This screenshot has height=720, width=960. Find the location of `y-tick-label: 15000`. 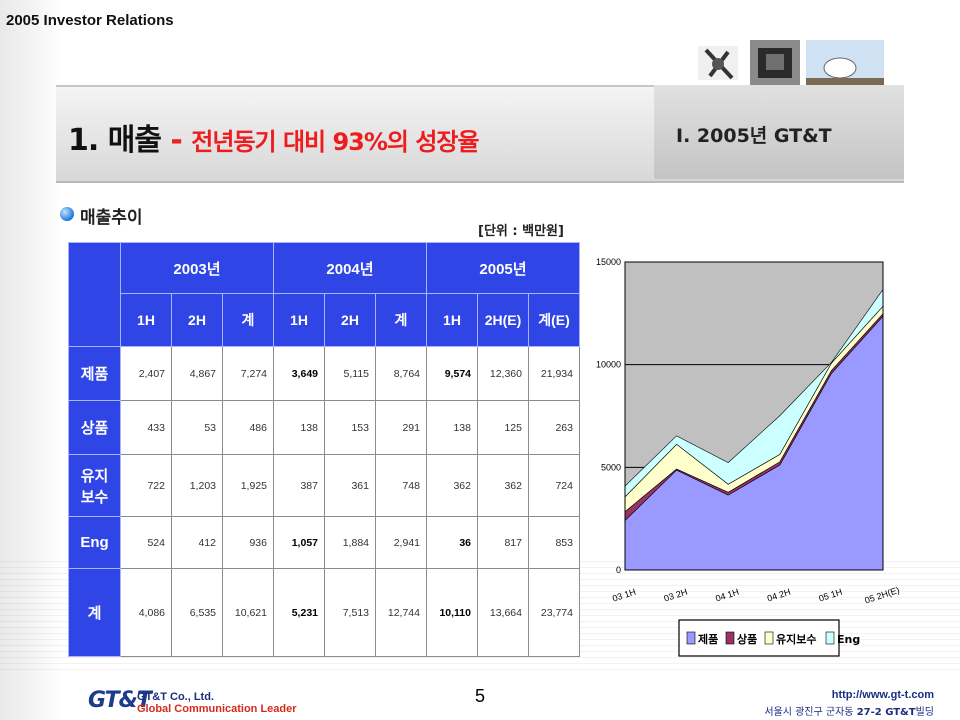

y-tick-label: 15000 is located at coordinates (608, 262).